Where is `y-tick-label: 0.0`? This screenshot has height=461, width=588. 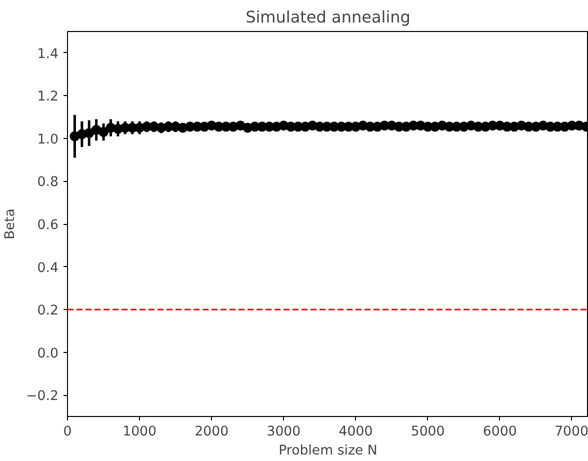
y-tick-label: 0.0 is located at coordinates (48, 354).